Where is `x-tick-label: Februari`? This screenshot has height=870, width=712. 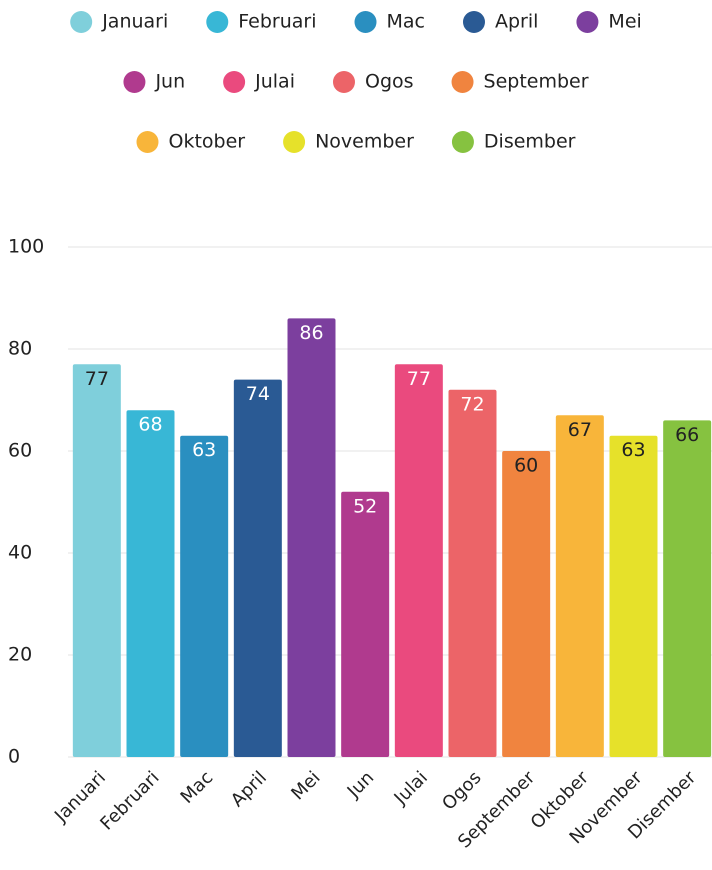 x-tick-label: Februari is located at coordinates (129, 800).